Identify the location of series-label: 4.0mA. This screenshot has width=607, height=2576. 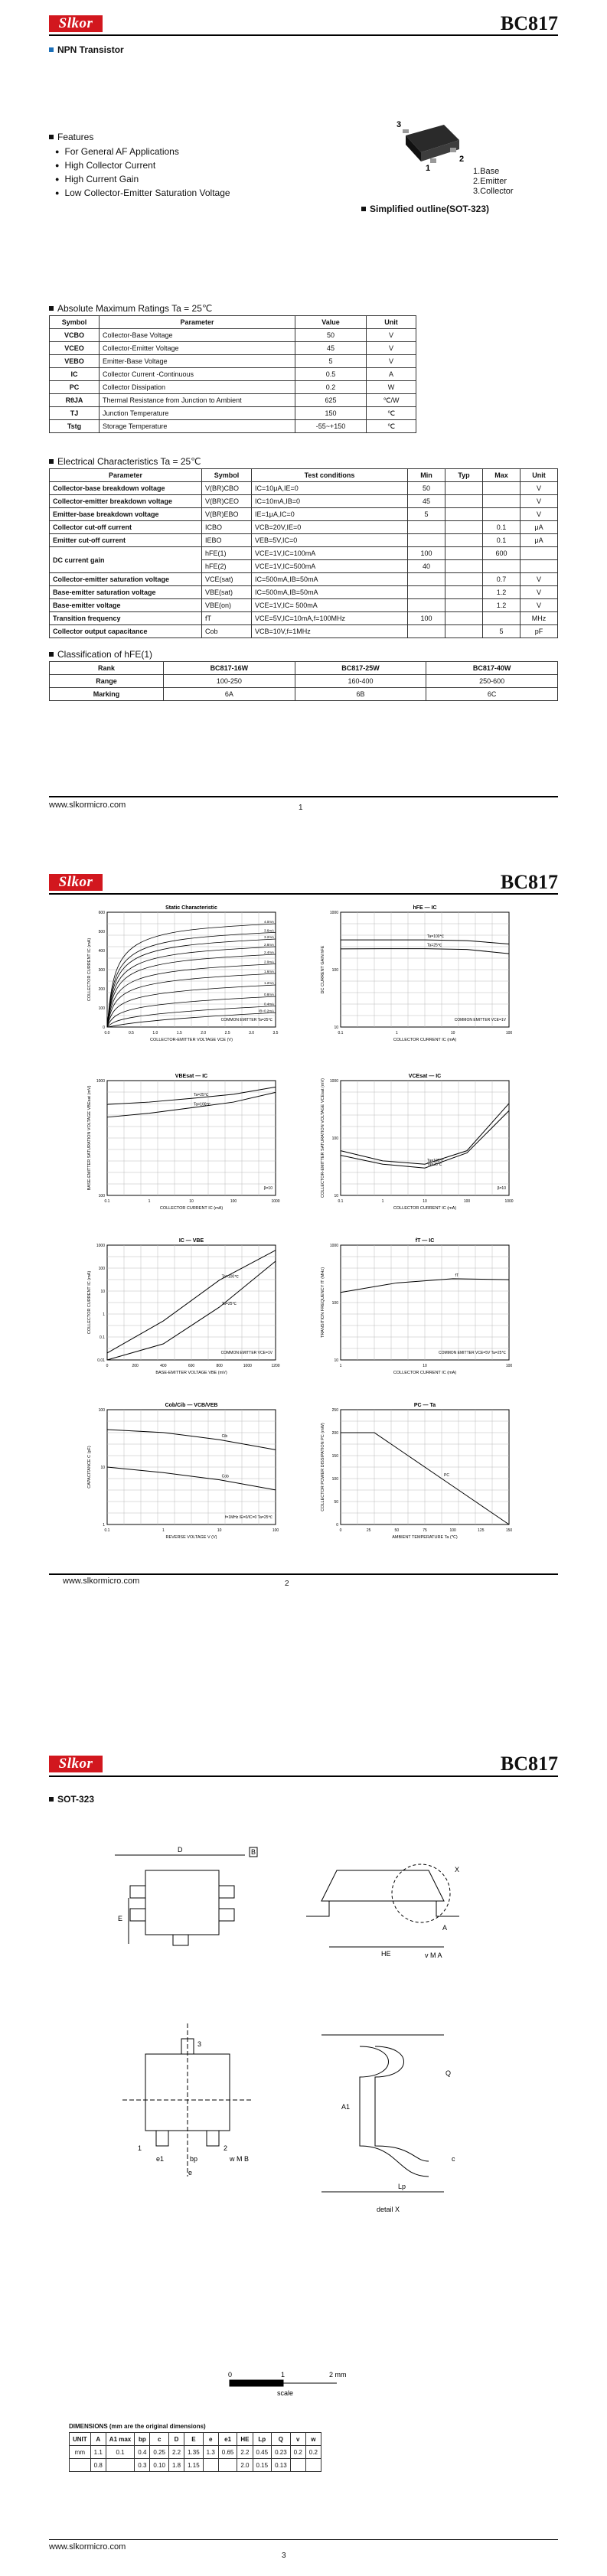
(269, 922).